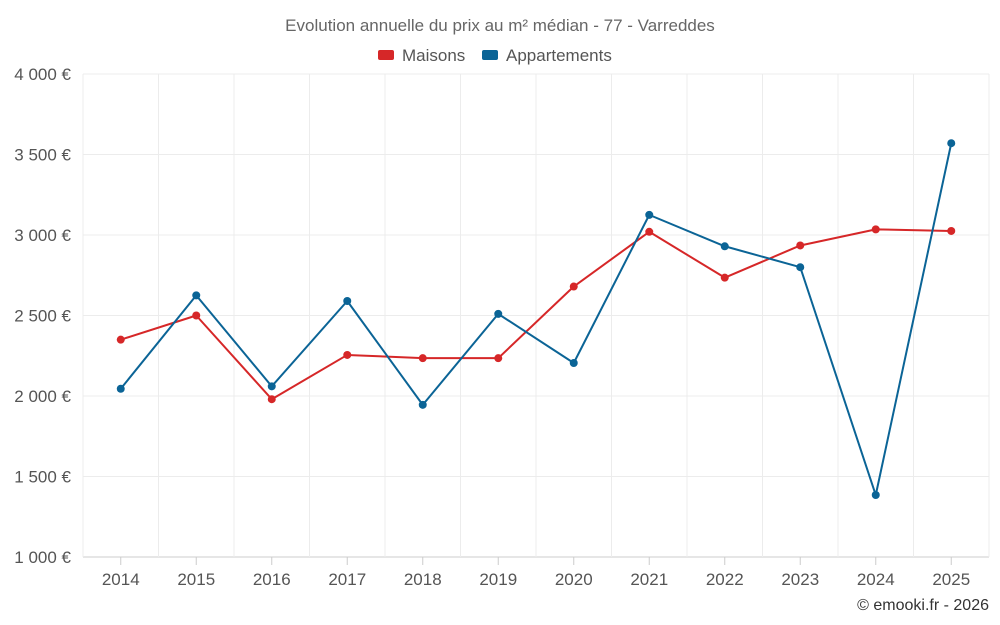  Describe the element at coordinates (574, 579) in the screenshot. I see `x-tick-label: 2020` at that location.